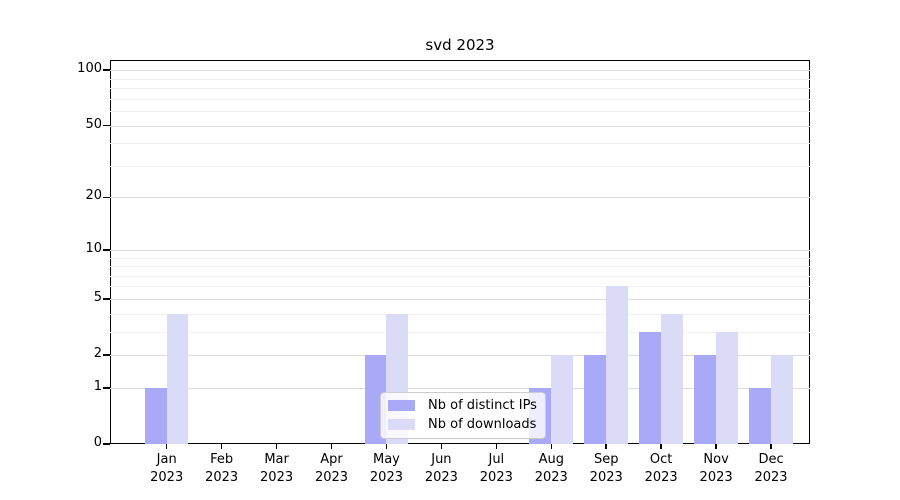 Image resolution: width=900 pixels, height=500 pixels. I want to click on bar-distinct-ips-dec, so click(760, 415).